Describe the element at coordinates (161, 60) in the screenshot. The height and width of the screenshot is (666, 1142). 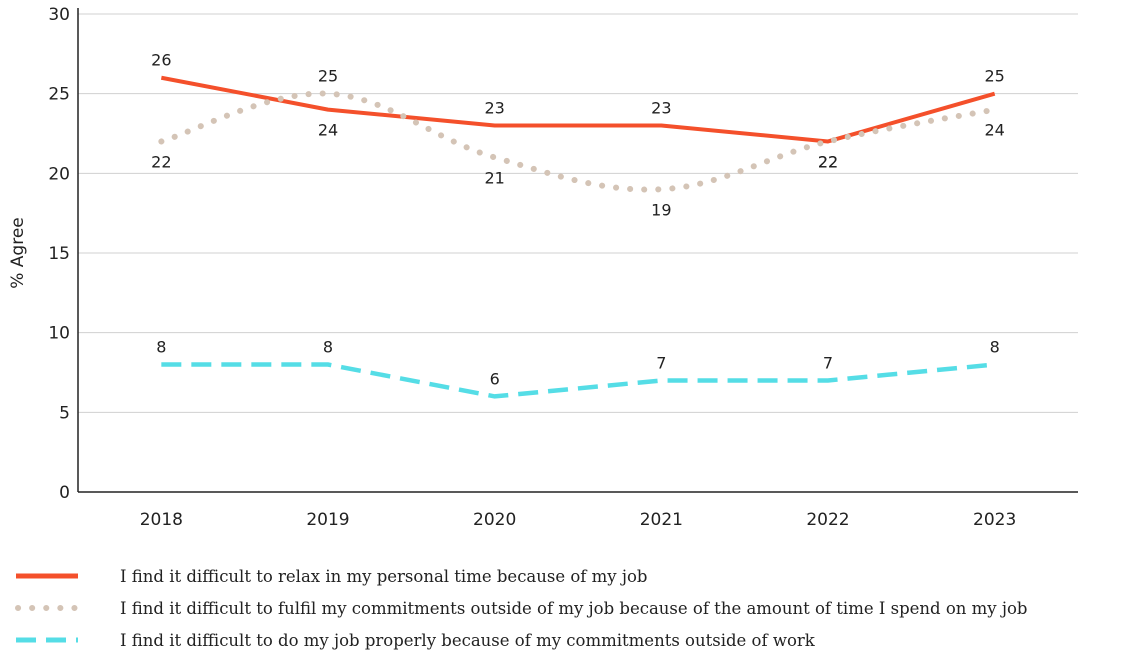
I see `data-label: 26` at that location.